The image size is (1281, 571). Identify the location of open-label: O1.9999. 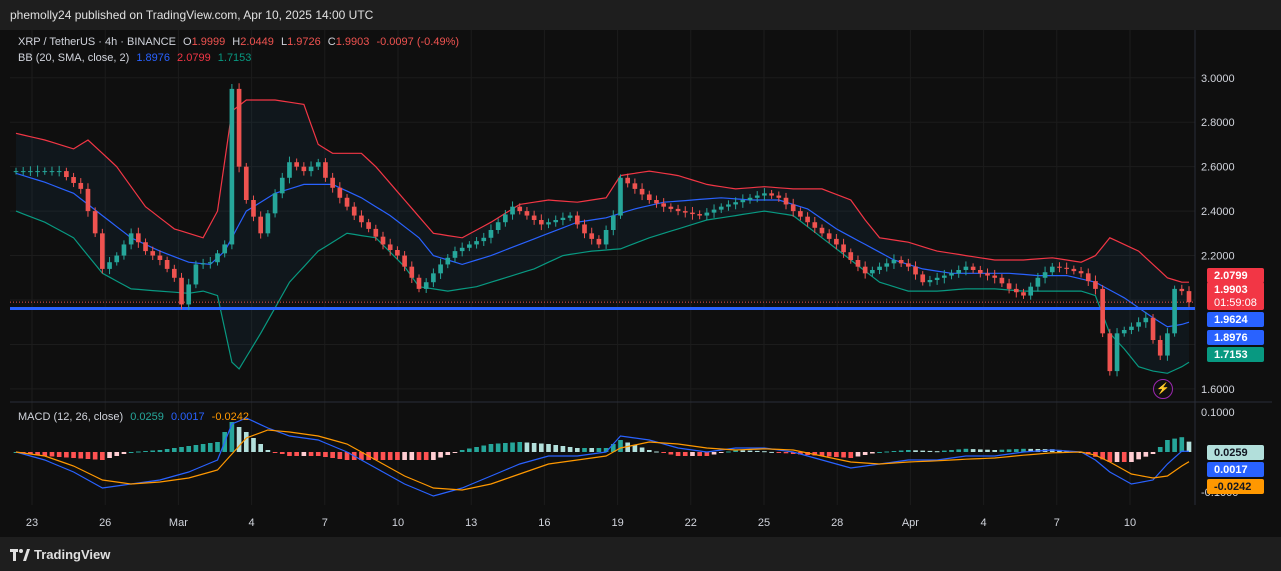
(204, 42).